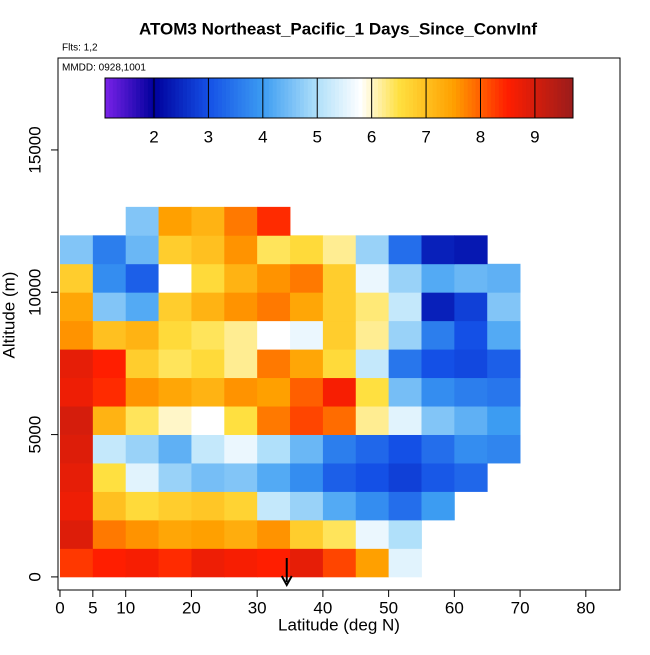  What do you see at coordinates (191, 607) in the screenshot?
I see `x-tick-label: 20` at bounding box center [191, 607].